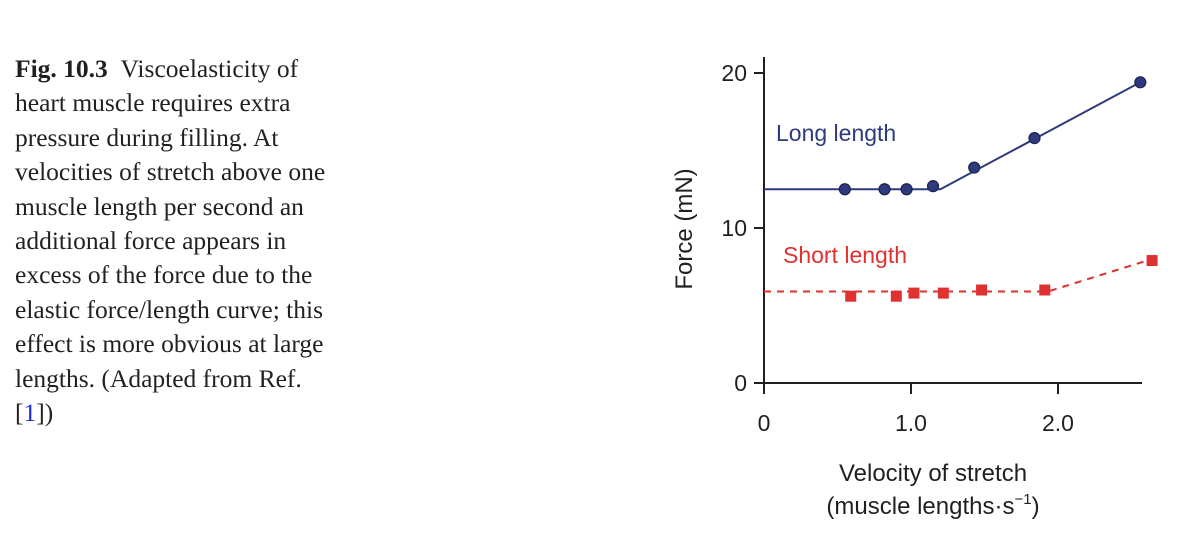 The width and height of the screenshot is (1189, 551). I want to click on y-tick-label: 20, so click(734, 73).